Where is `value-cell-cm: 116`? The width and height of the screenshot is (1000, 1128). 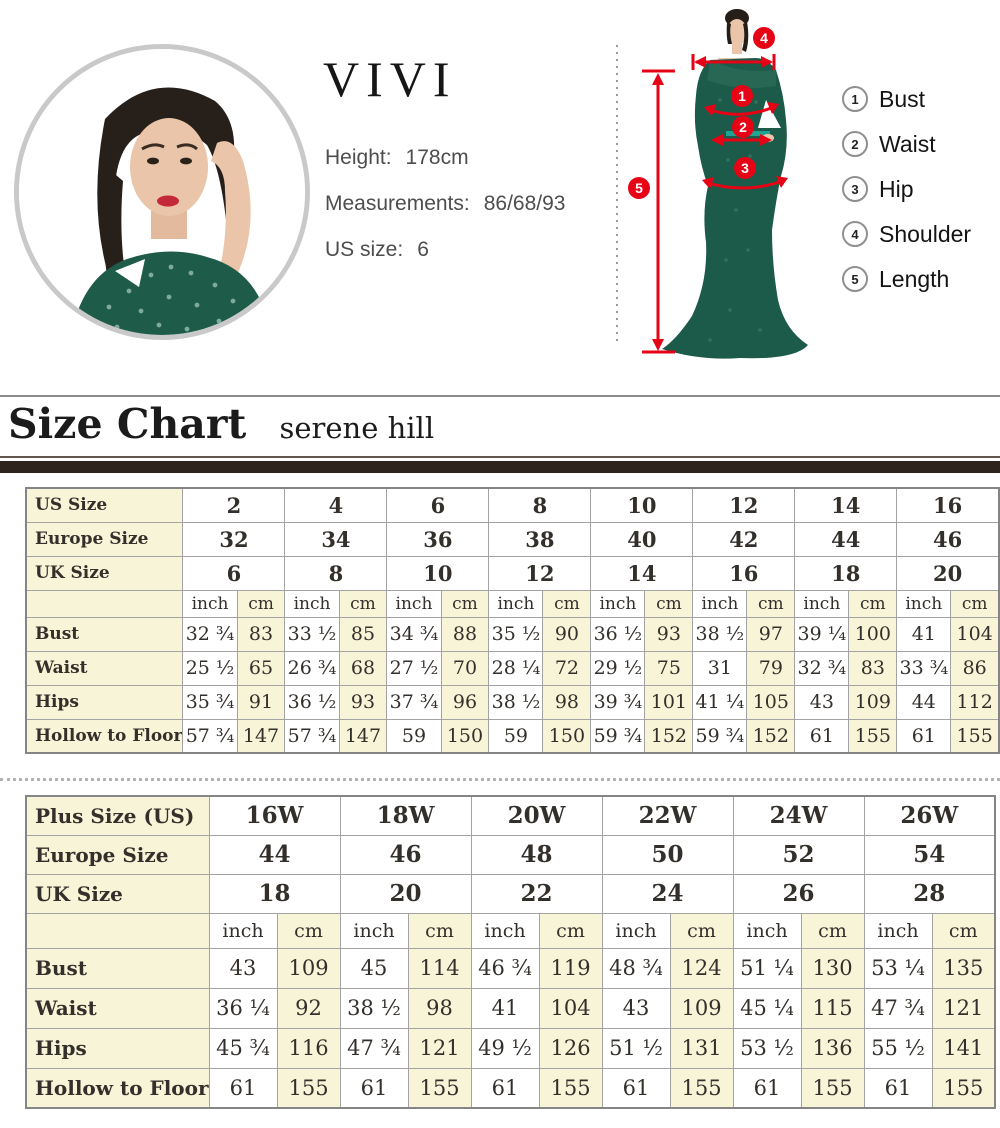
value-cell-cm: 116 is located at coordinates (308, 1048).